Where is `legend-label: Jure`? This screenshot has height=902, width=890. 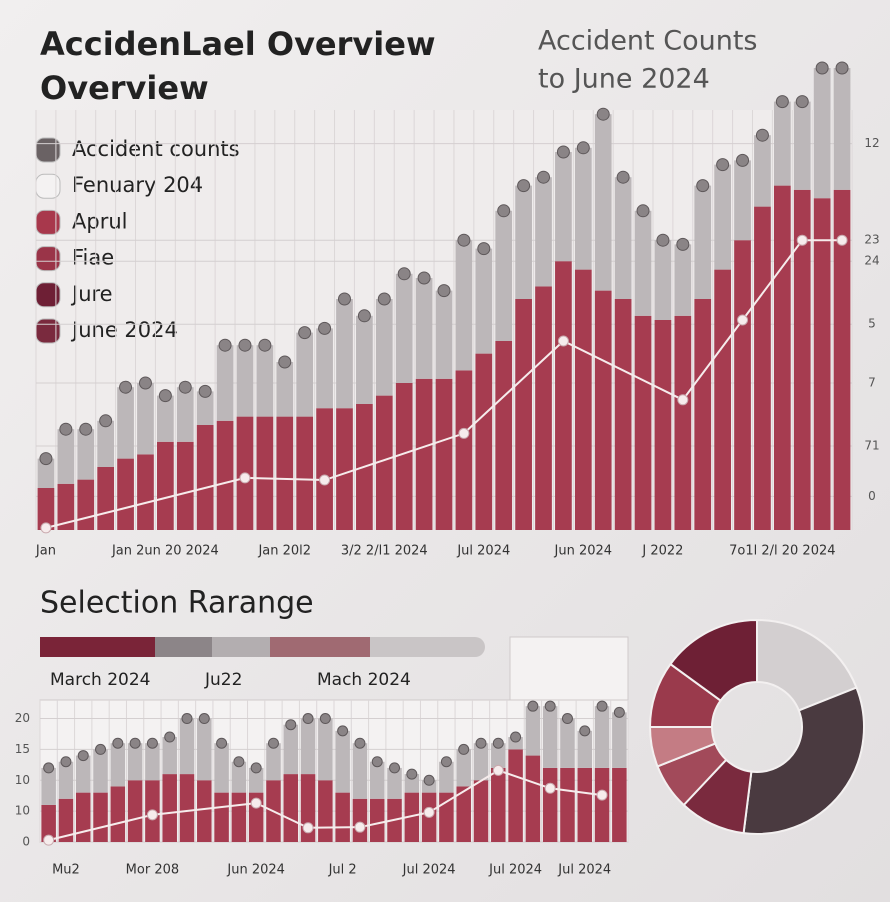
legend-label: Jure is located at coordinates (91, 294).